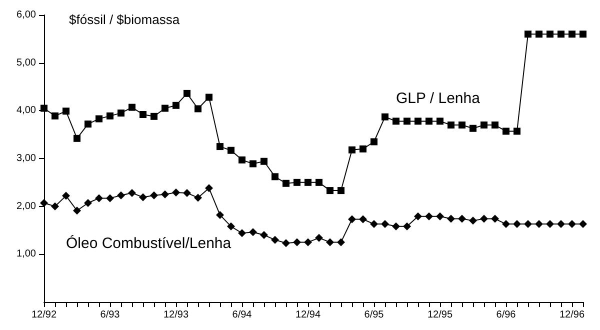 This screenshot has height=330, width=600. Describe the element at coordinates (242, 315) in the screenshot. I see `x-tick-label: 6/94` at that location.